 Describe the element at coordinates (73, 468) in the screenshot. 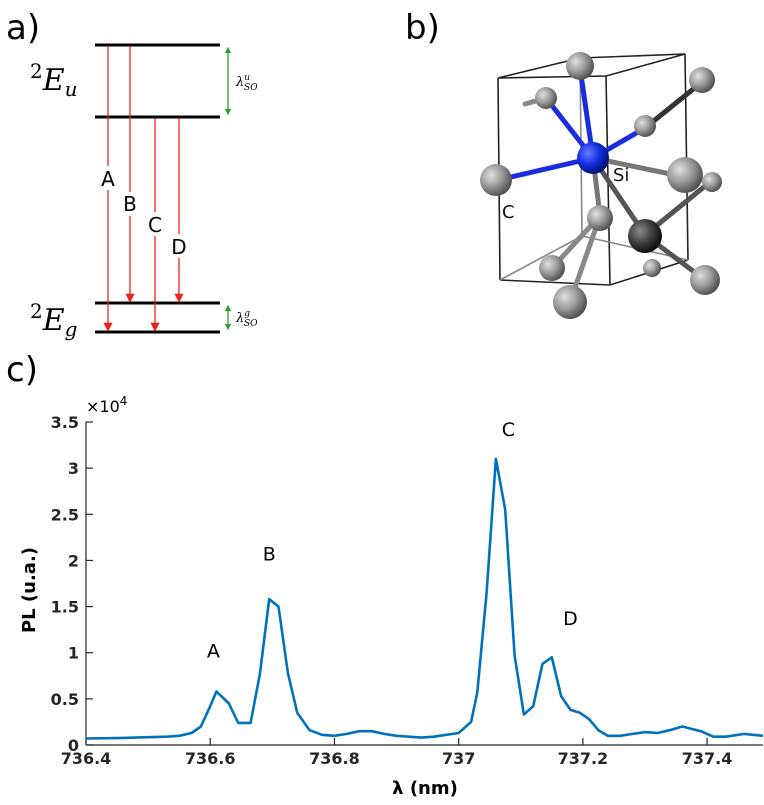

I see `y-tick-label: 3` at that location.